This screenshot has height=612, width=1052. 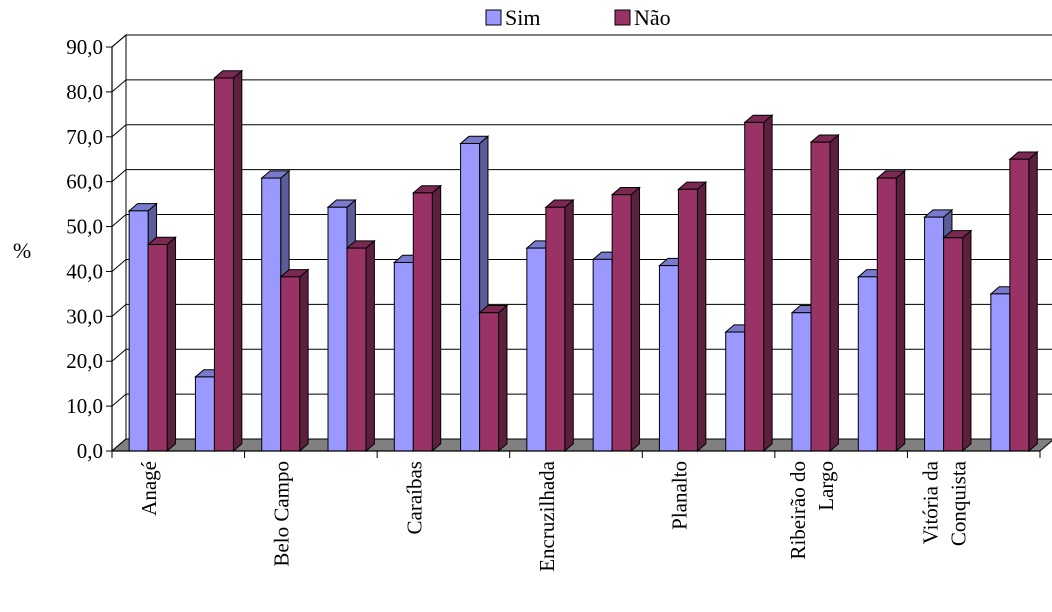 What do you see at coordinates (84, 227) in the screenshot?
I see `y-tick-label: 50,0` at bounding box center [84, 227].